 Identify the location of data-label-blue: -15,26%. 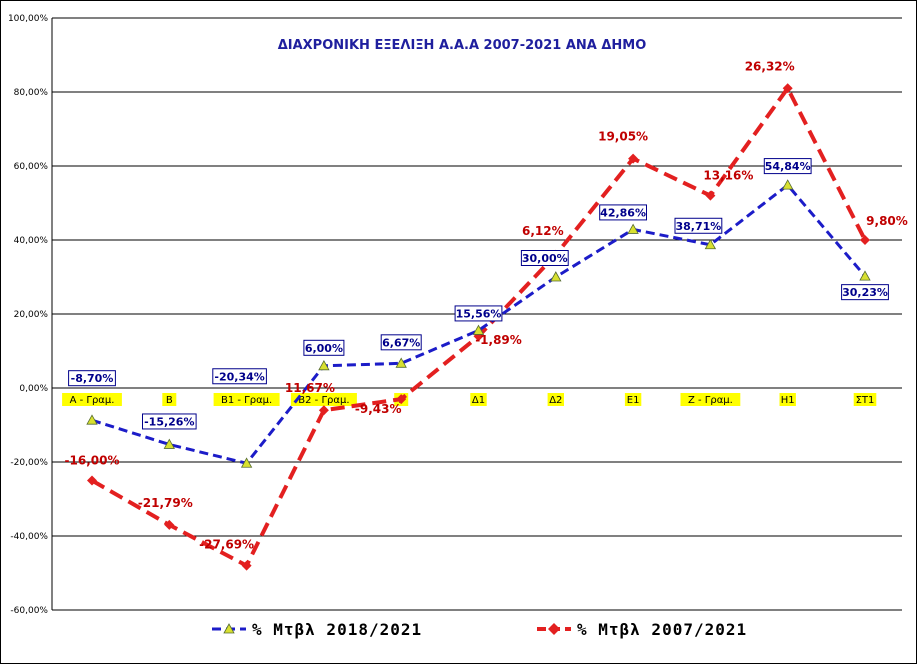
(169, 421).